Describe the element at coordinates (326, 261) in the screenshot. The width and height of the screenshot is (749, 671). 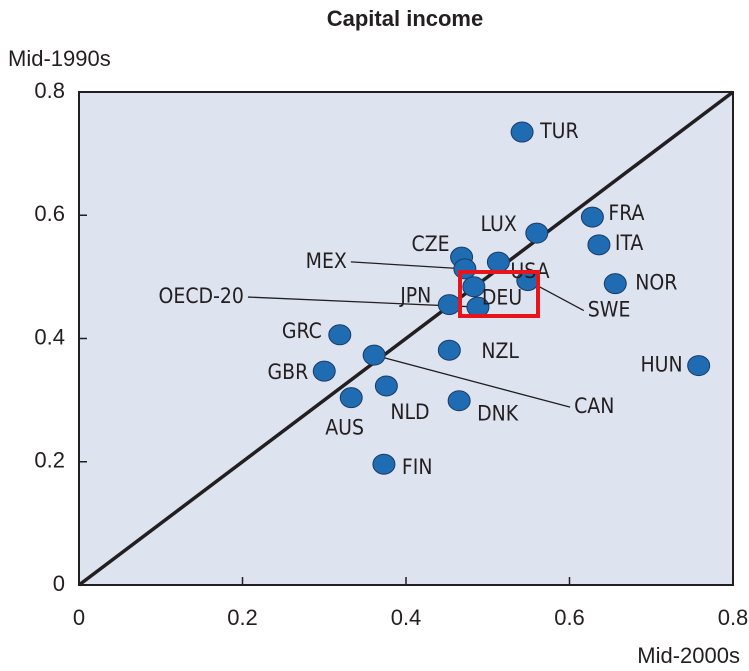
I see `point-label: MEX` at that location.